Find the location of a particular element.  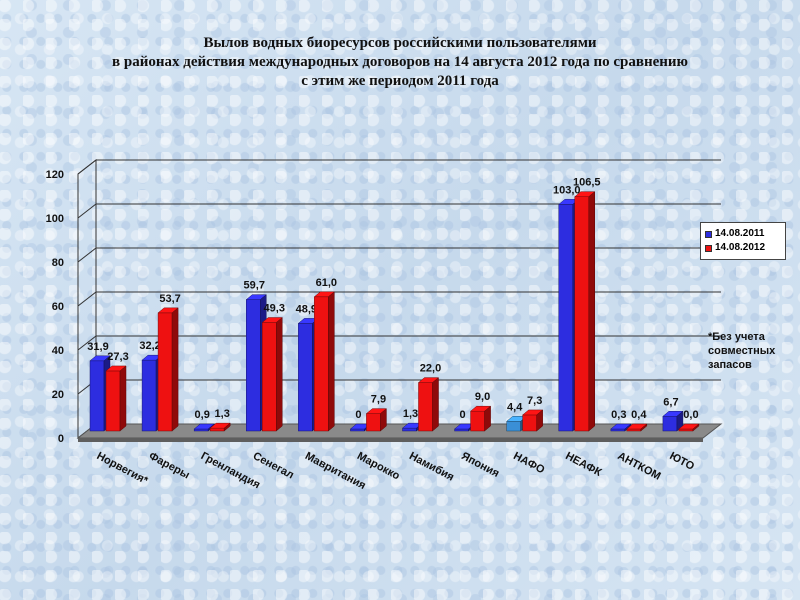

y-tick-label: 60 is located at coordinates (58, 307).